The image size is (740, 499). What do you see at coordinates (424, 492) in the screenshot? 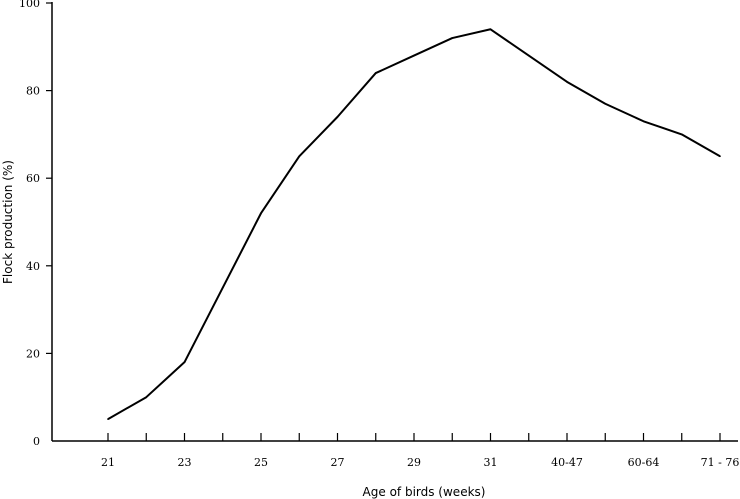
I see `x-axis-title: Age of birds (weeks)` at bounding box center [424, 492].